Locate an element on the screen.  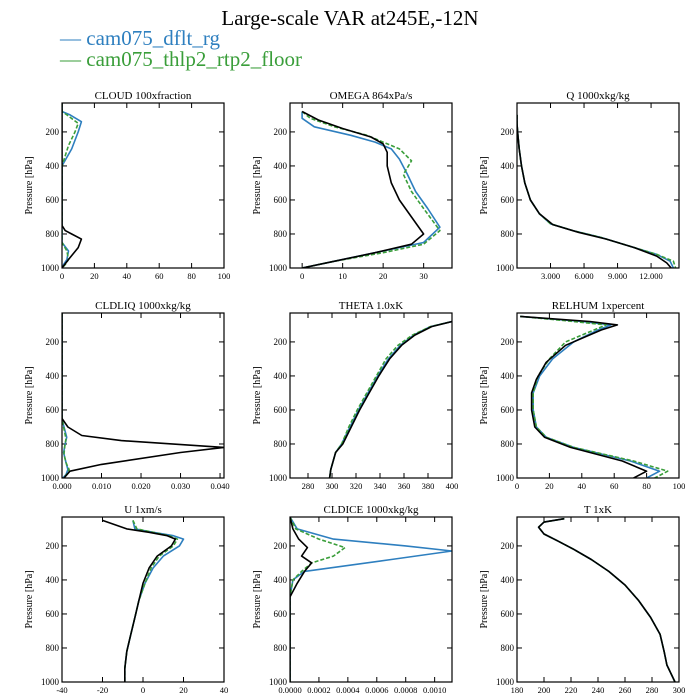
x-tick-label: 0.010 is located at coordinates (101, 486).